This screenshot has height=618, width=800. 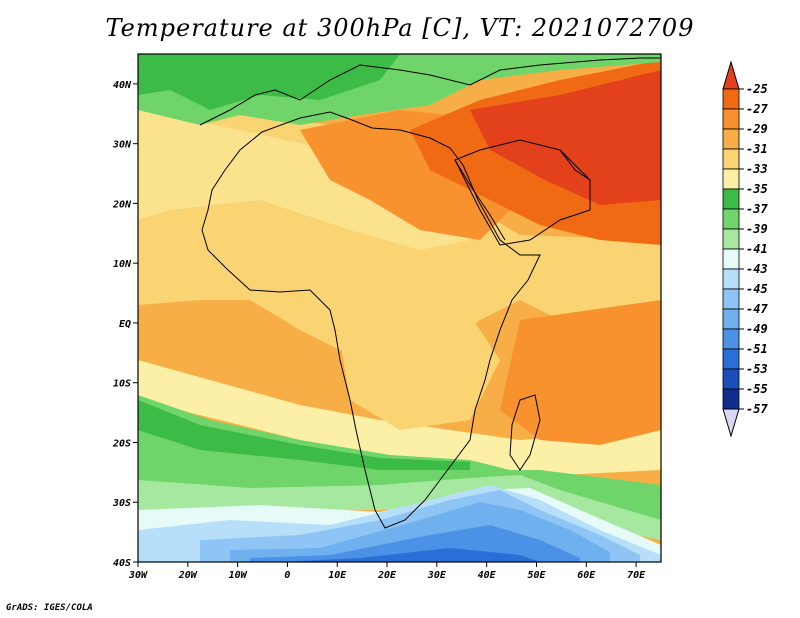 I want to click on band-yellow-south, so click(x=399, y=417).